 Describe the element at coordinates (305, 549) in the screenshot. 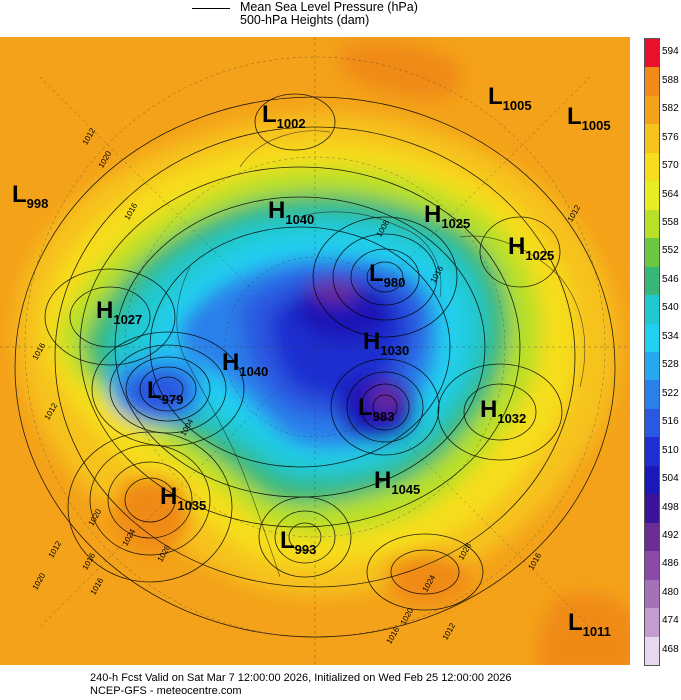

I see `center-pressure-value: 993` at that location.